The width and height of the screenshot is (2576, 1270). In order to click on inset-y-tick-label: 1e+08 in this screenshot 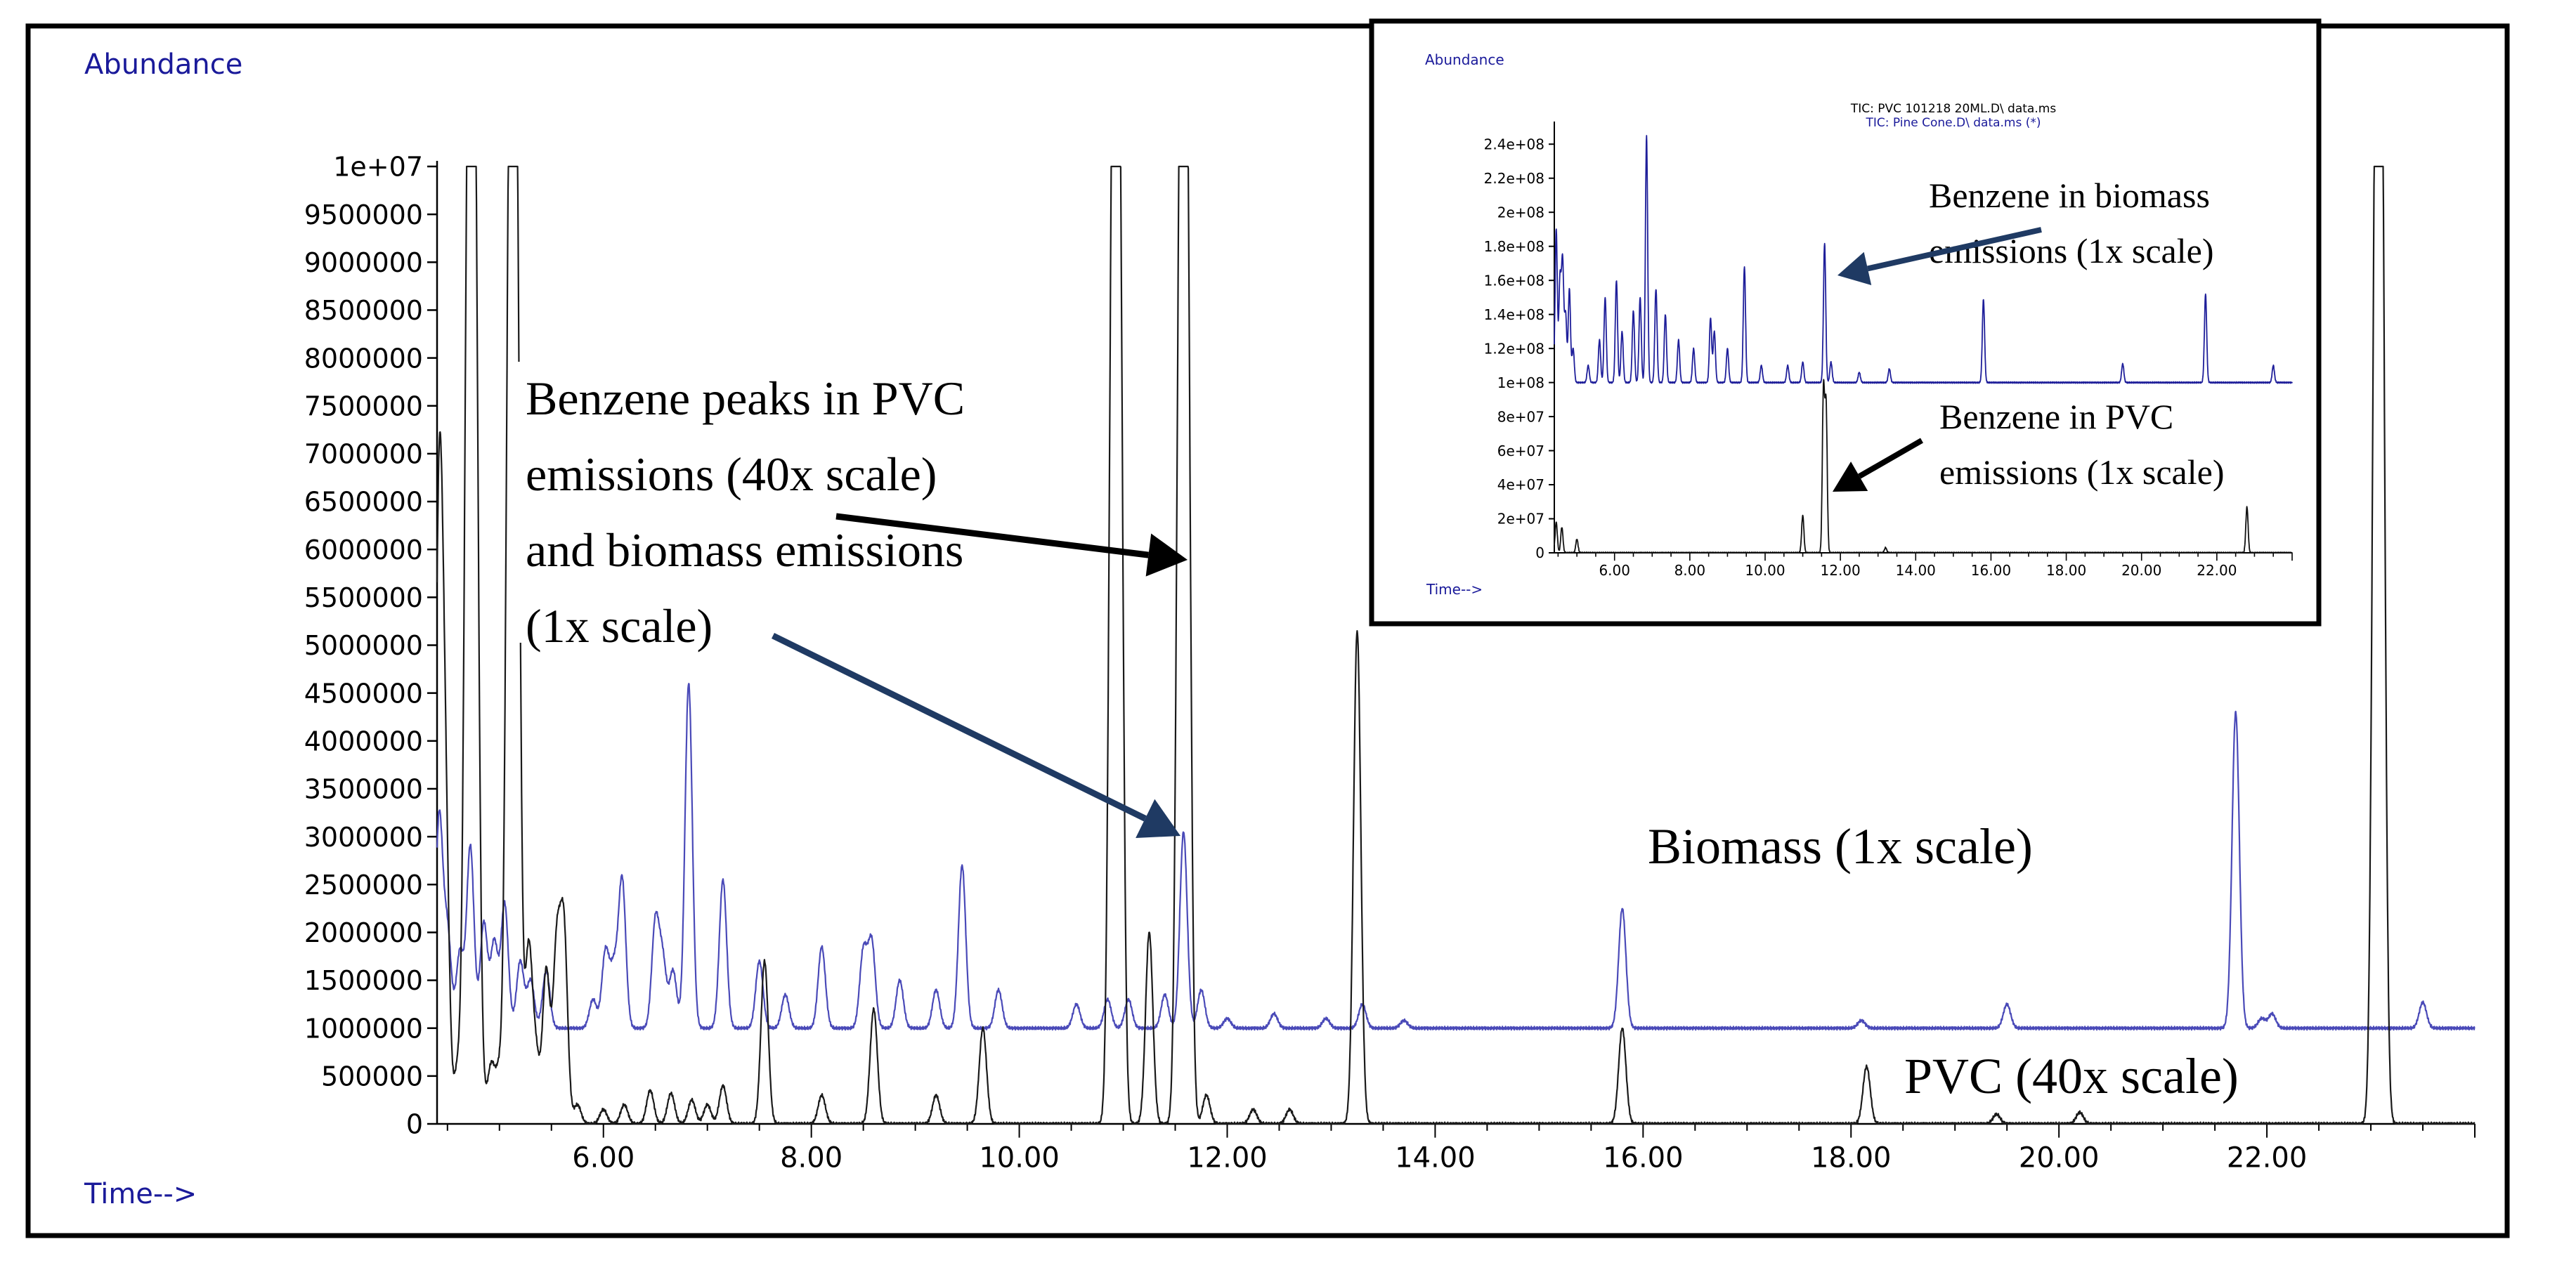, I will do `click(1520, 382)`.